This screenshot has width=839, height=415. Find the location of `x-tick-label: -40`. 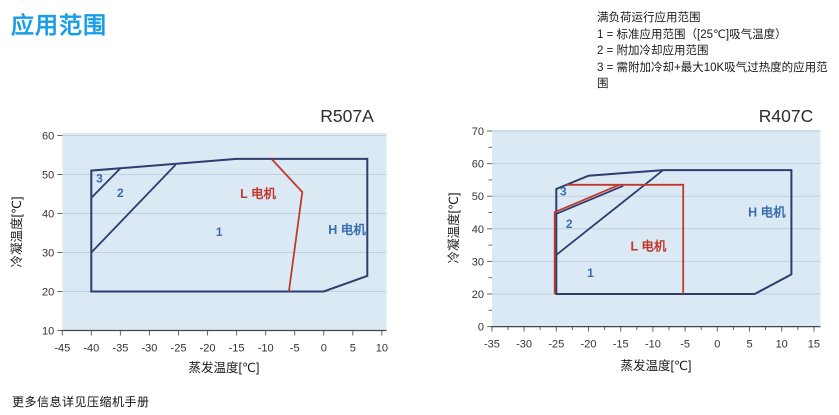

x-tick-label: -40 is located at coordinates (91, 349).